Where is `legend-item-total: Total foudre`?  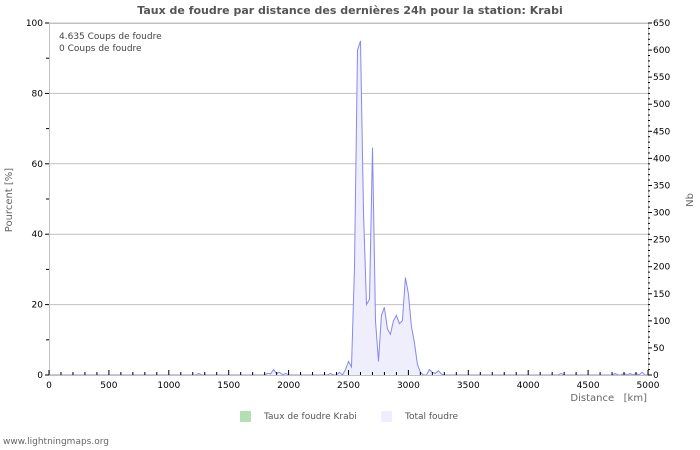
legend-item-total: Total foudre is located at coordinates (419, 416).